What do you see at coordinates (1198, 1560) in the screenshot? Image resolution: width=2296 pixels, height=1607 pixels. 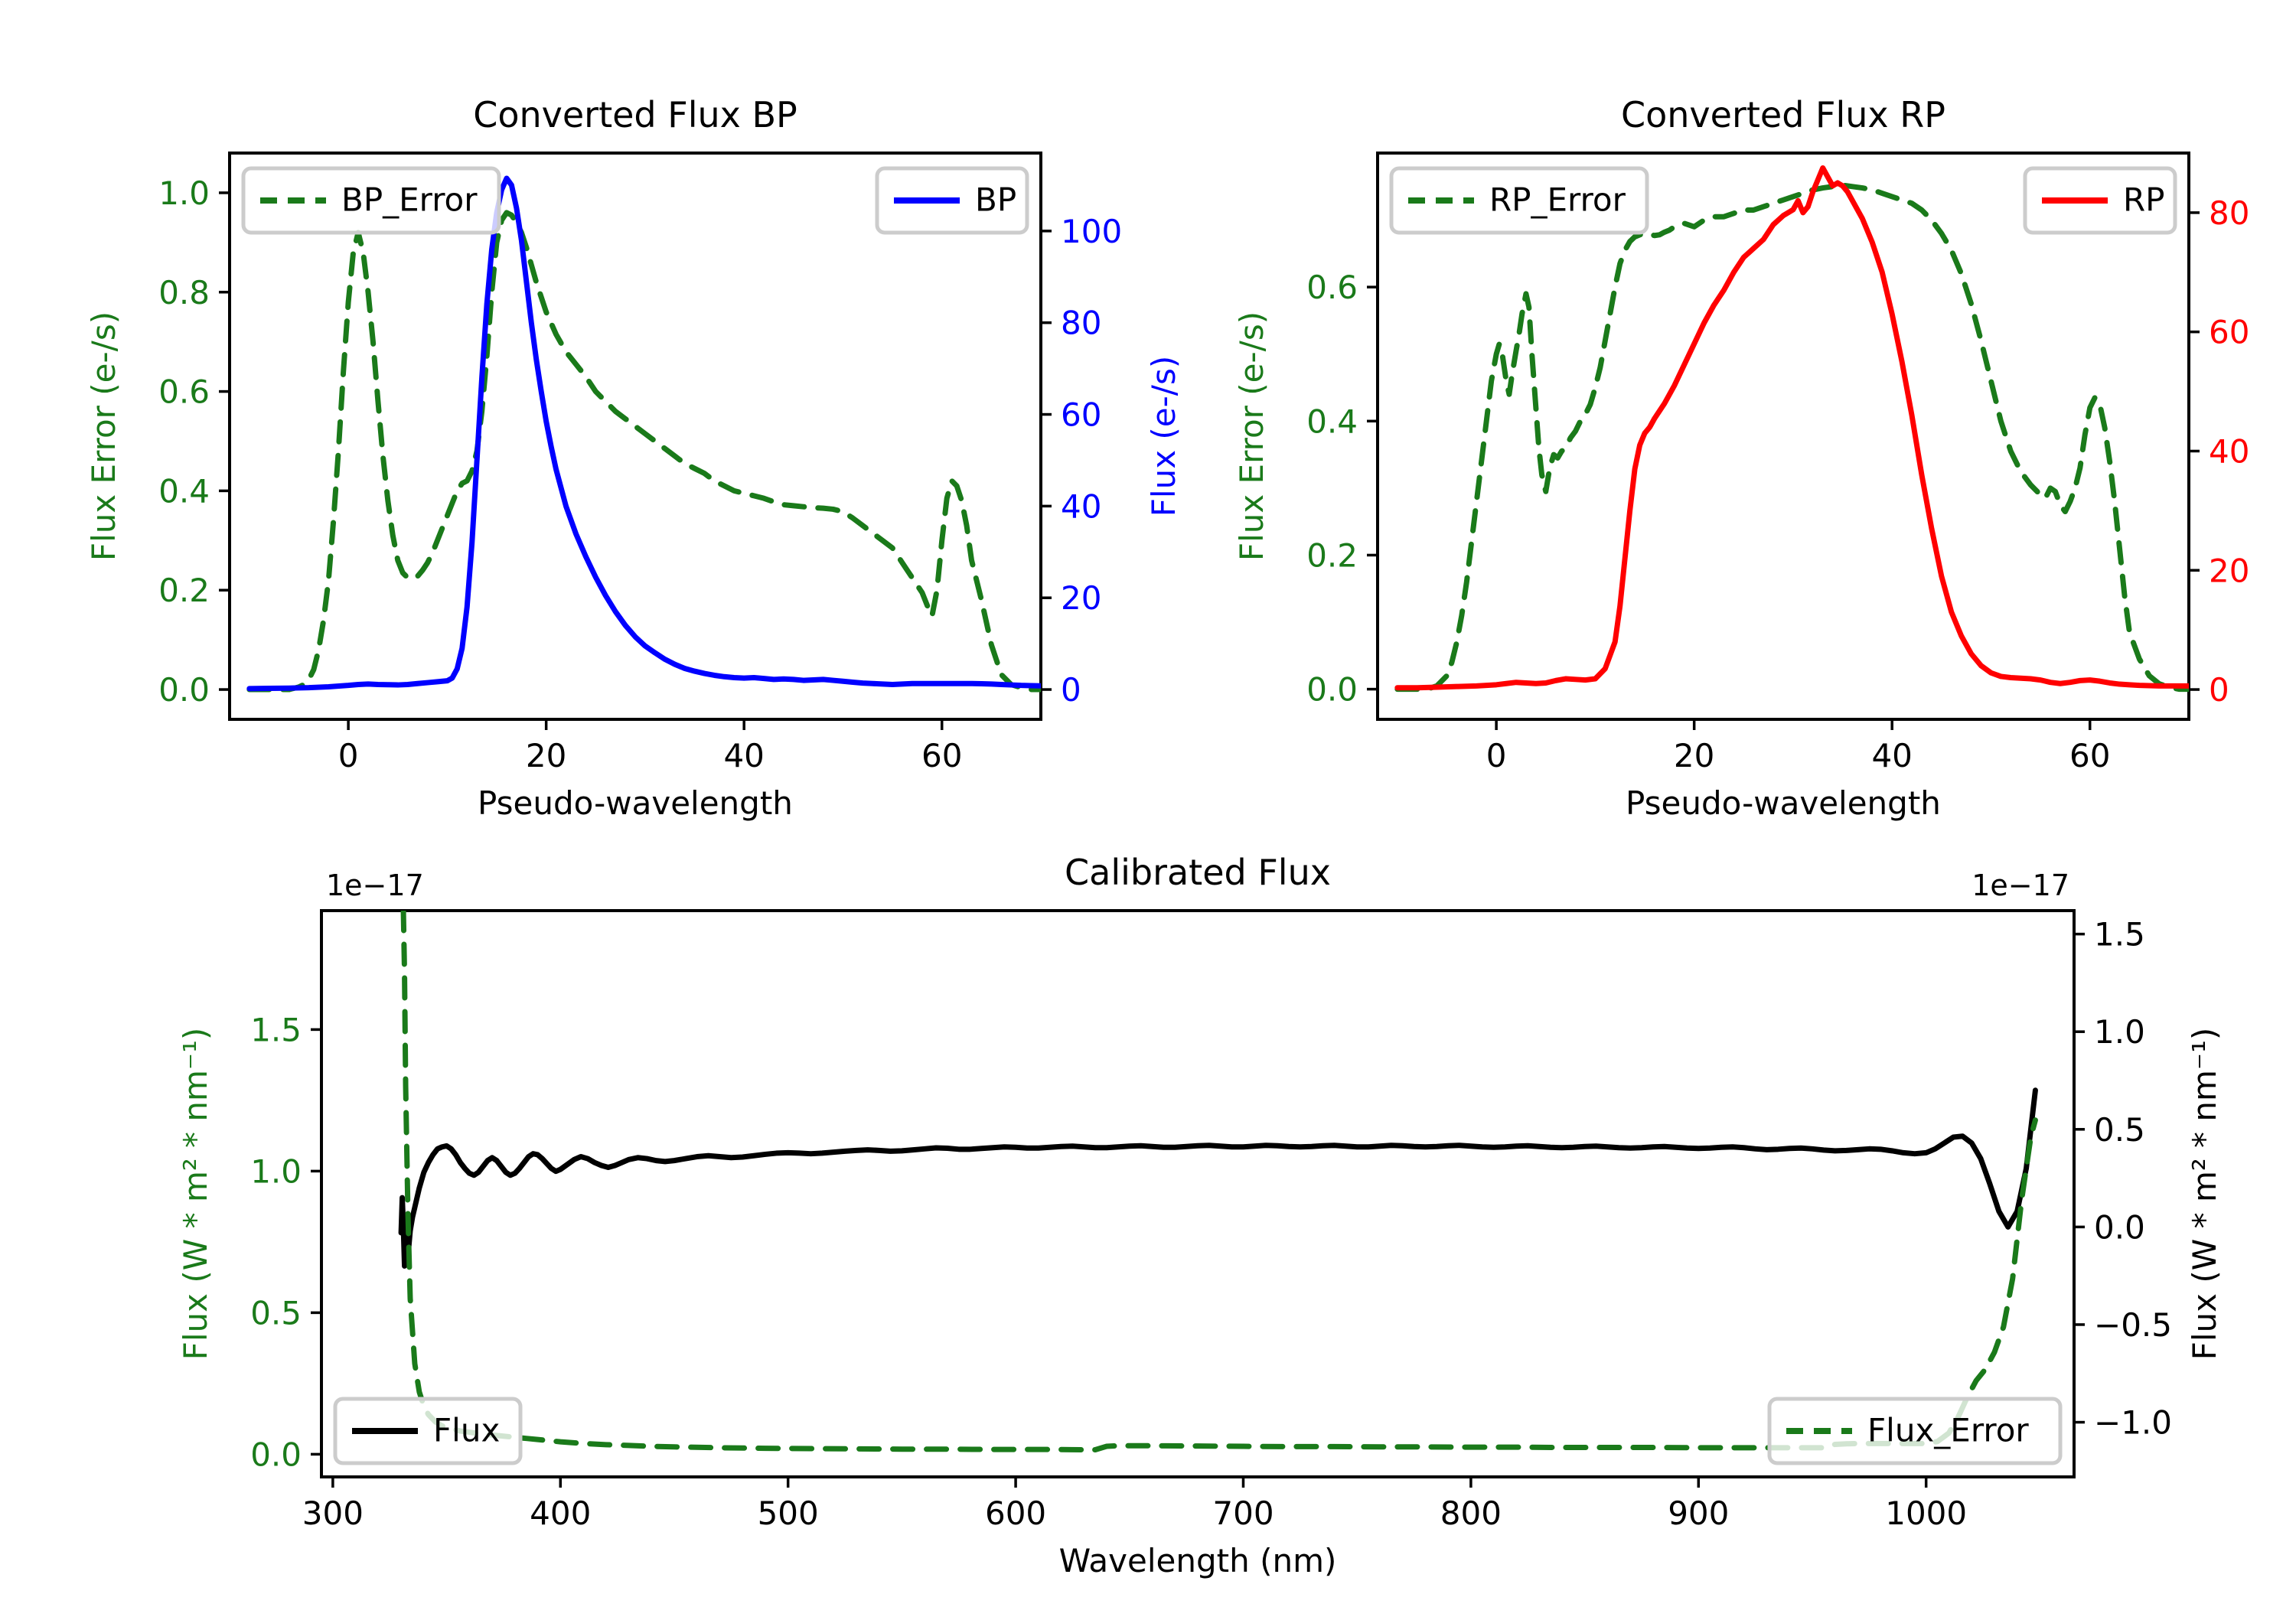 I see `x-axis-label: Wavelength (nm)` at bounding box center [1198, 1560].